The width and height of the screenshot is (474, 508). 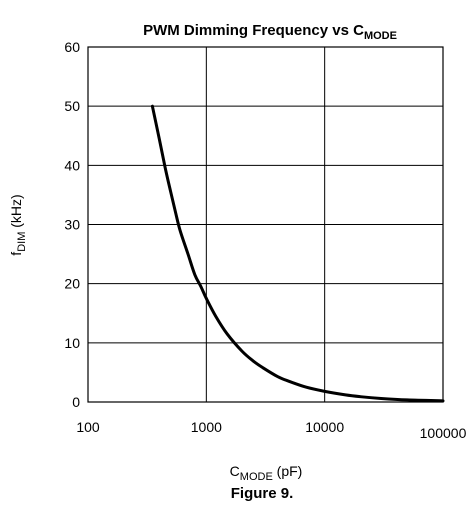 I want to click on x-tick-label: 100, so click(x=88, y=427).